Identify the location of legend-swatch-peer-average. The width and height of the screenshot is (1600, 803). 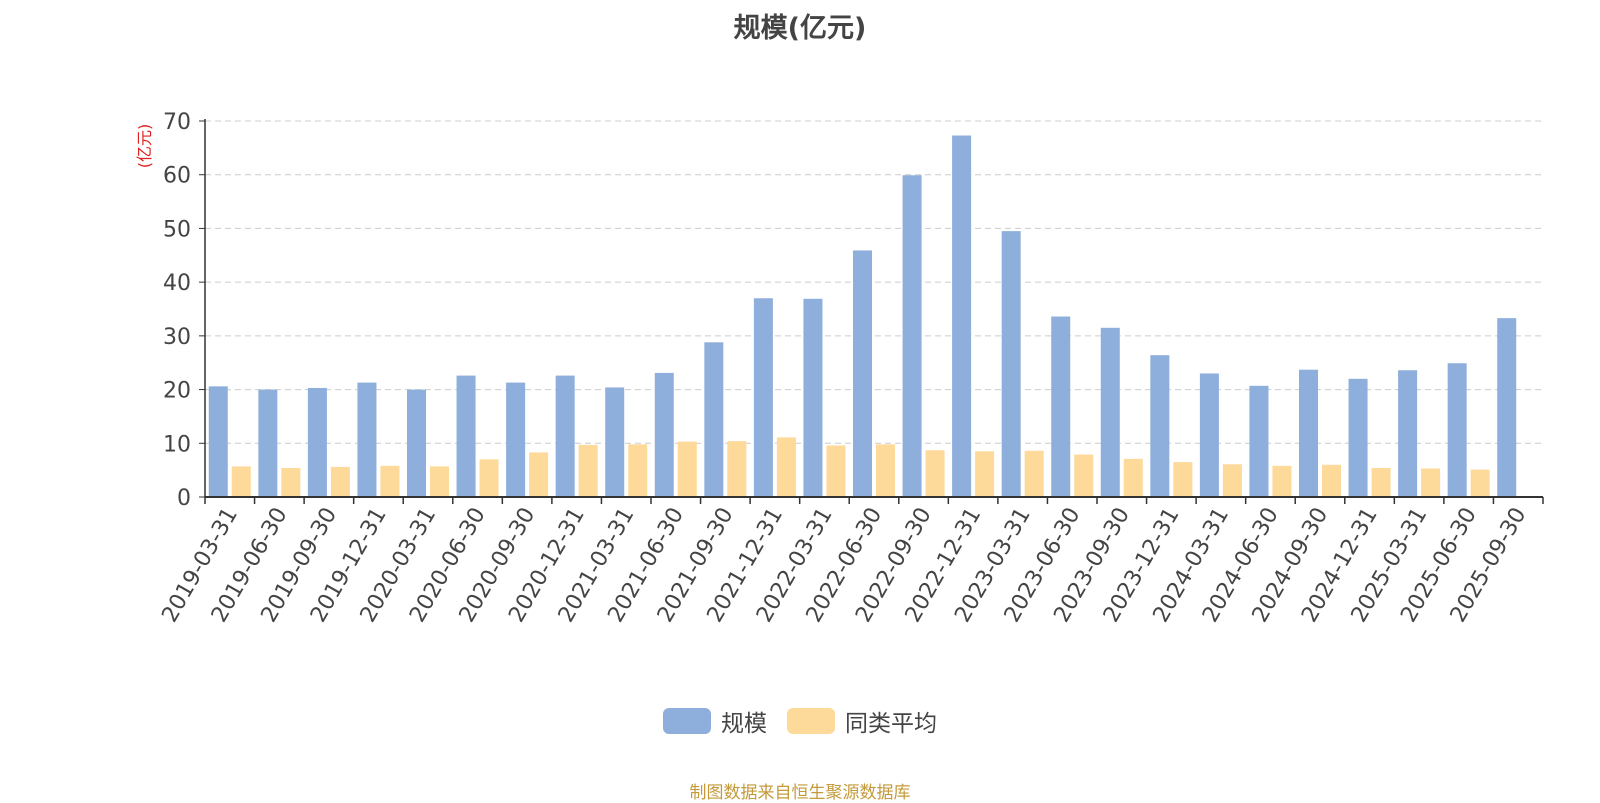
(811, 721).